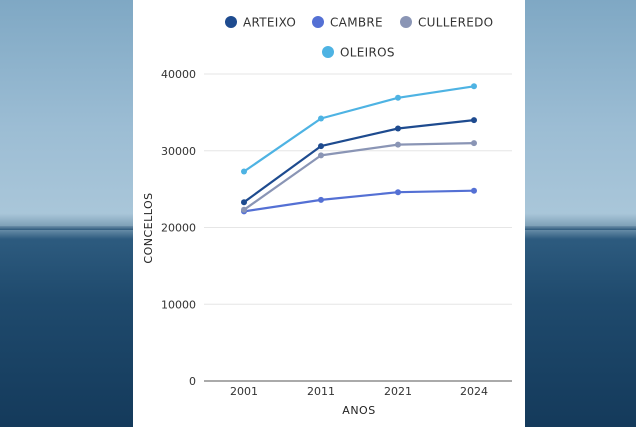  I want to click on y-tick-label: 10000, so click(178, 304).